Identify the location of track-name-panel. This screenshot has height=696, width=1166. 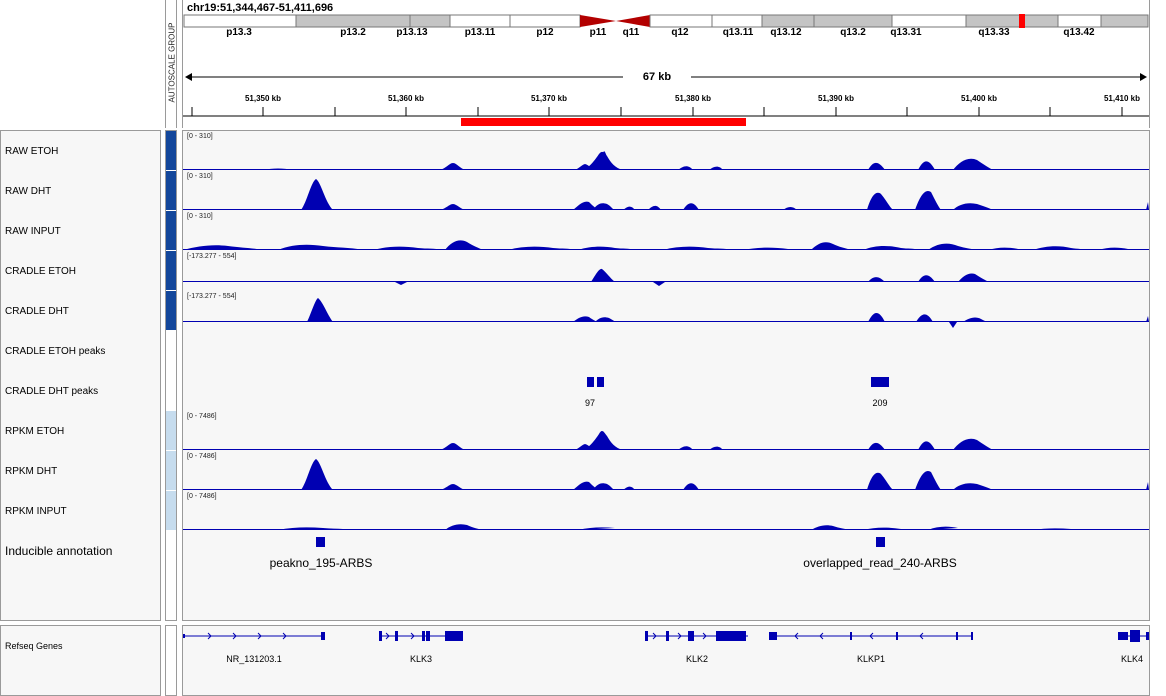
(80, 375).